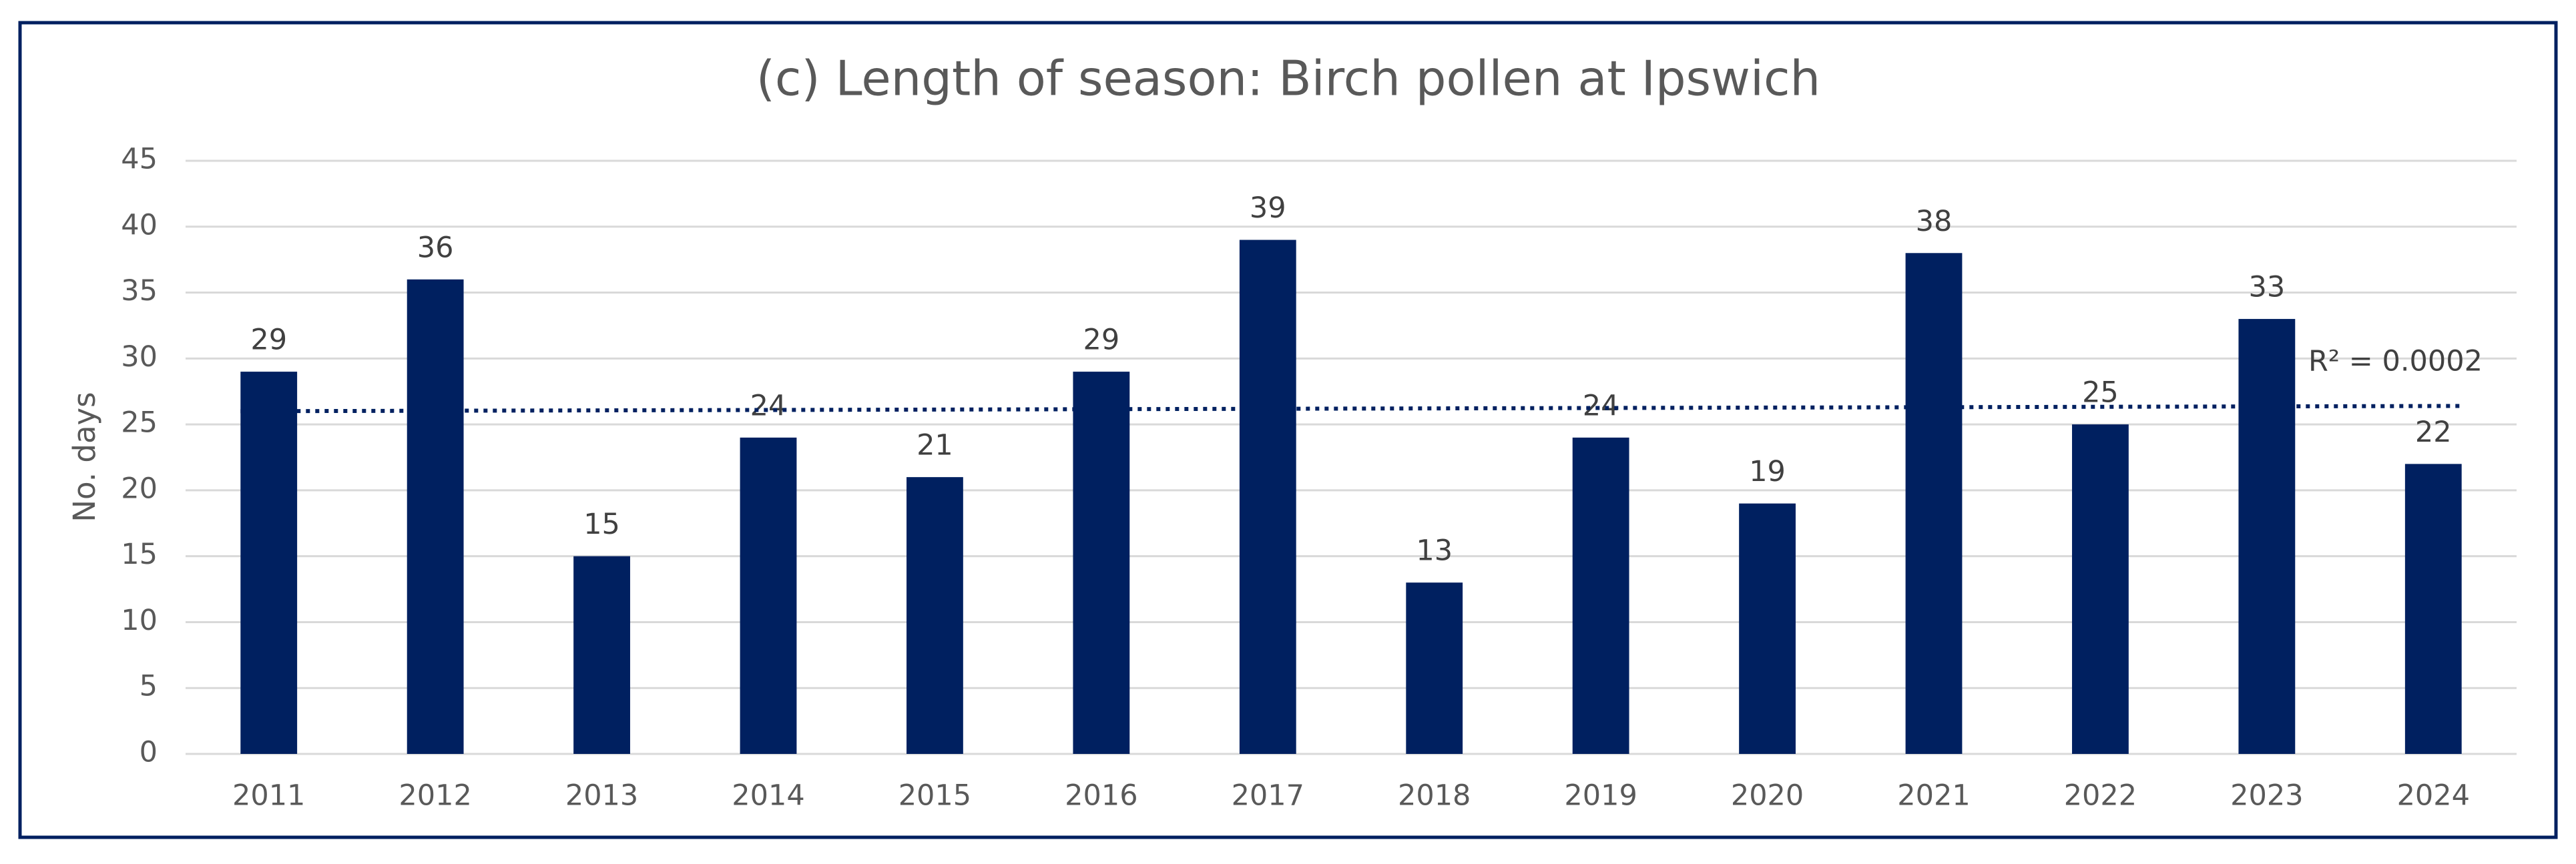 This screenshot has height=864, width=2576. Describe the element at coordinates (268, 796) in the screenshot. I see `x-tick-label: 2011` at that location.